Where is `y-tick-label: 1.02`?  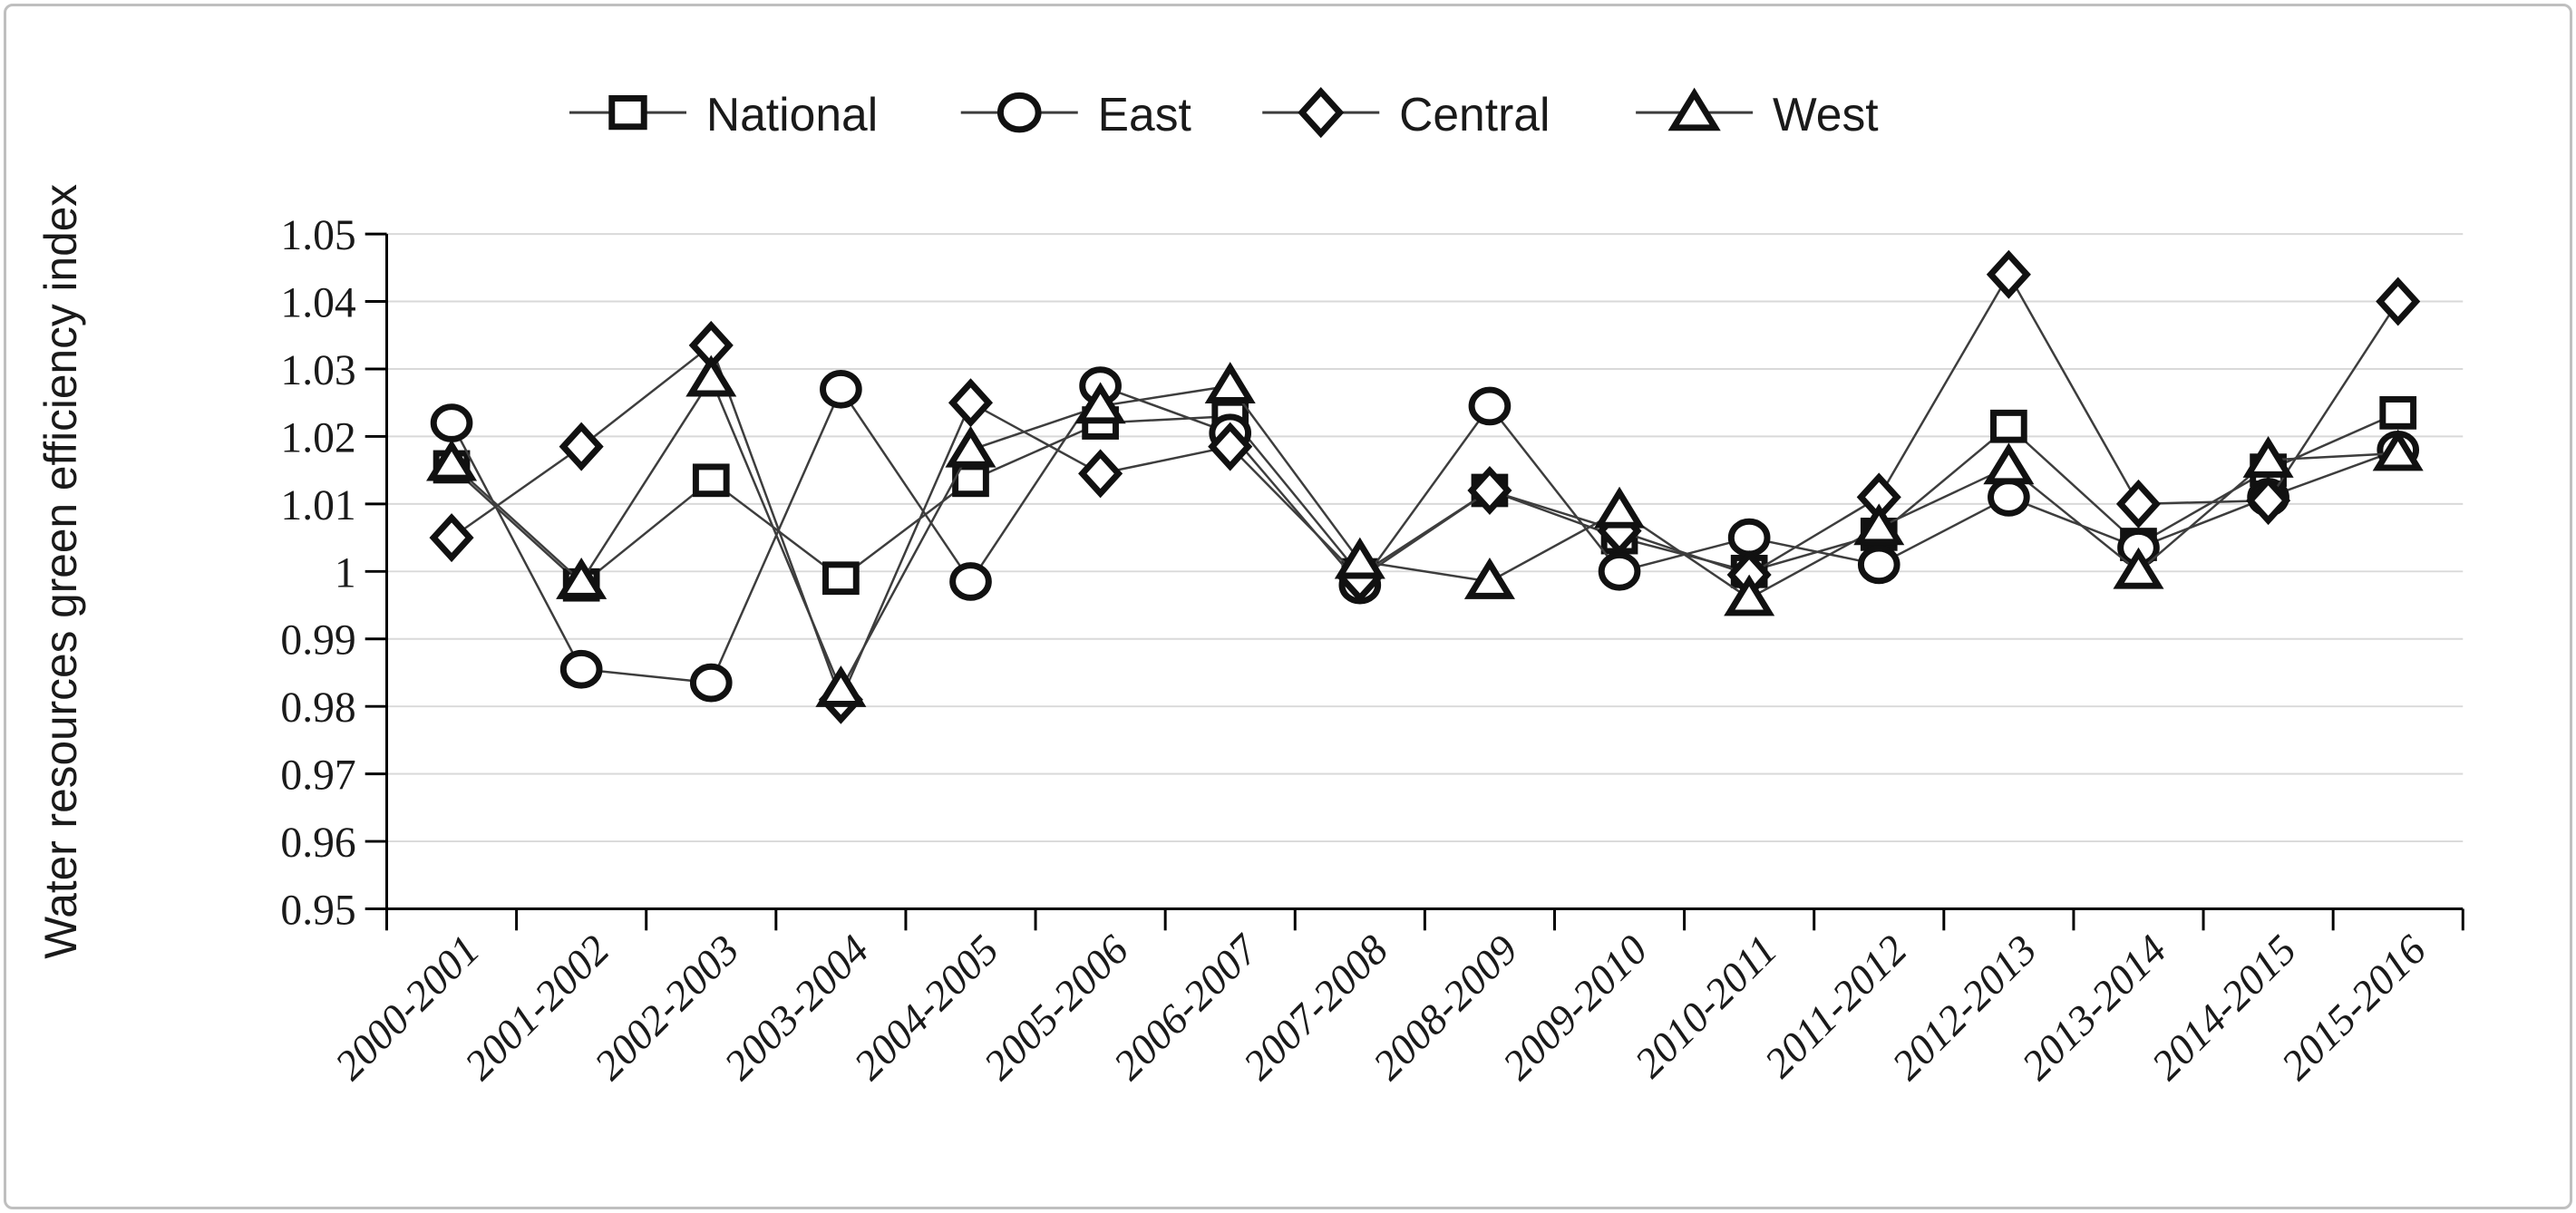
y-tick-label: 1.02 is located at coordinates (317, 438).